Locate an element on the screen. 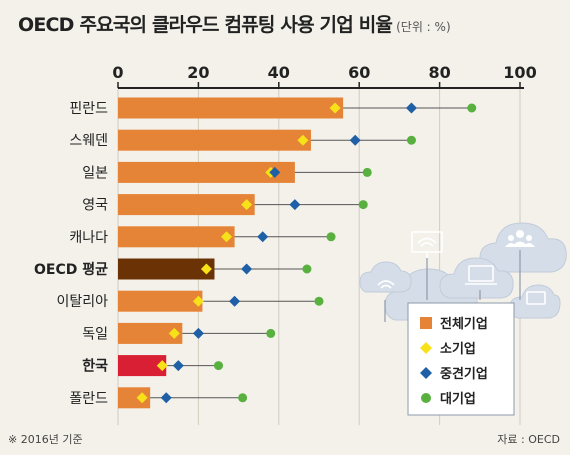 This screenshot has height=455, width=570. category-label: 이탈리아 is located at coordinates (82, 302).